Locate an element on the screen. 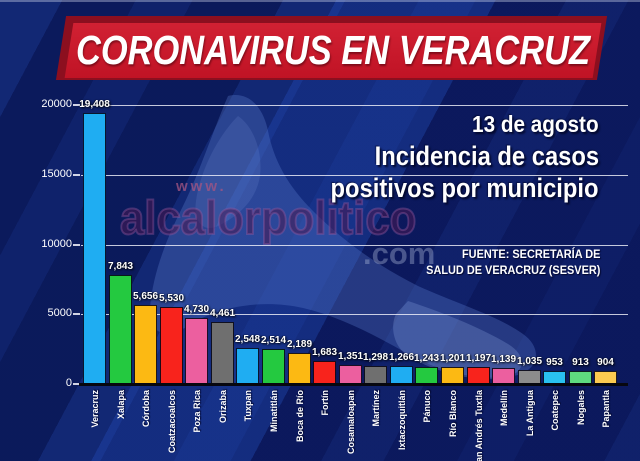 The image size is (640, 461). bar-category-label: La Antigua is located at coordinates (529, 413).